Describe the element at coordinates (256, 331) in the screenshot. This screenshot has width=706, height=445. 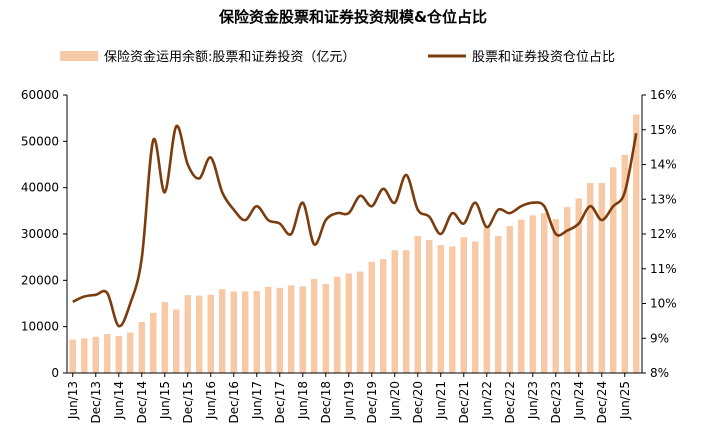
I see `bar-Jun17` at that location.